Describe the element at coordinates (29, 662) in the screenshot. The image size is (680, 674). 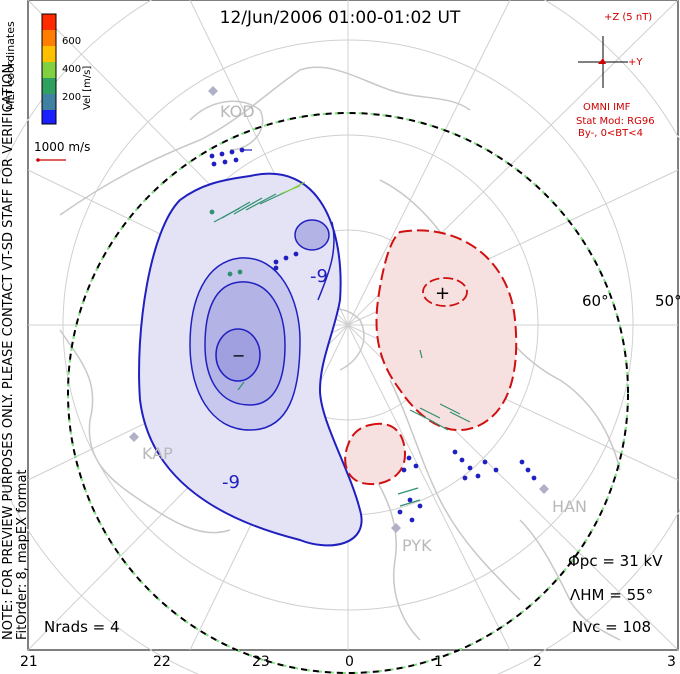
I see `mlt-label: 21` at that location.